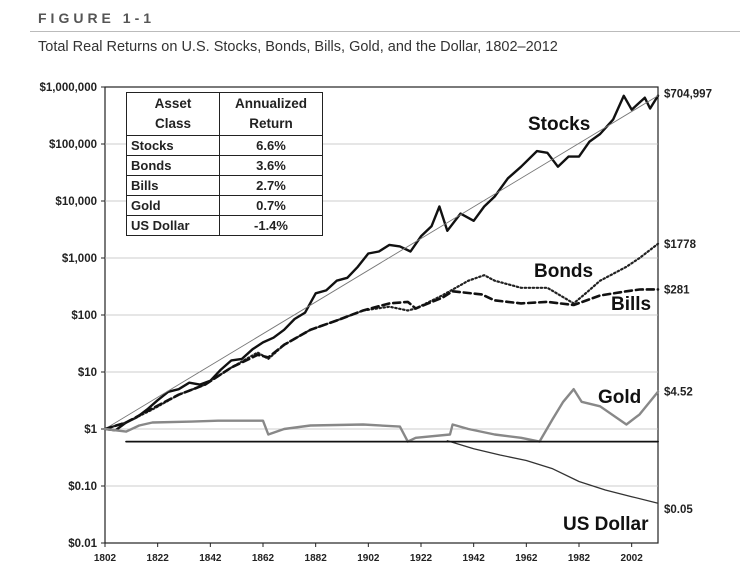 The height and width of the screenshot is (578, 740). Describe the element at coordinates (385, 31) in the screenshot. I see `figure-rule` at that location.